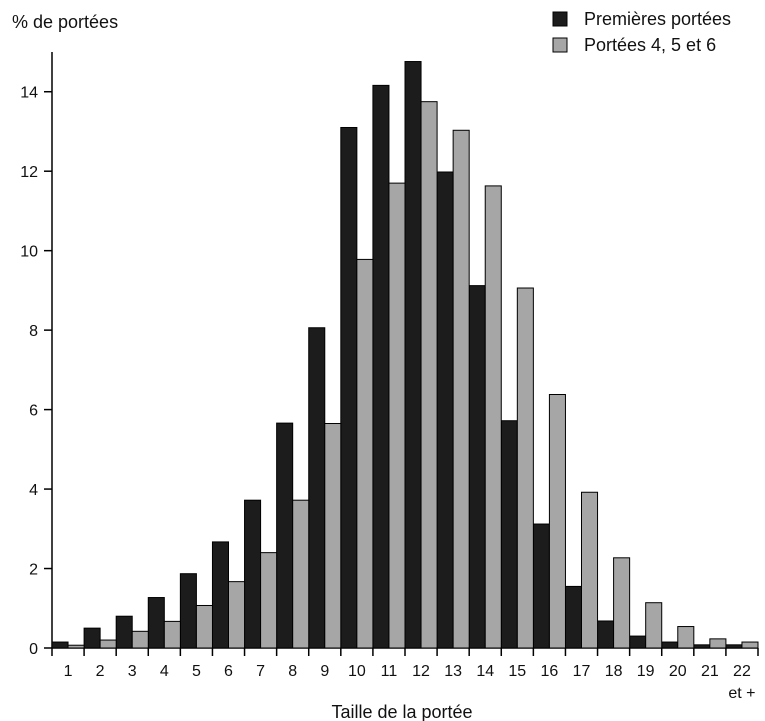 Image resolution: width=765 pixels, height=721 pixels. What do you see at coordinates (33, 490) in the screenshot?
I see `y-tick-label: 4` at bounding box center [33, 490].